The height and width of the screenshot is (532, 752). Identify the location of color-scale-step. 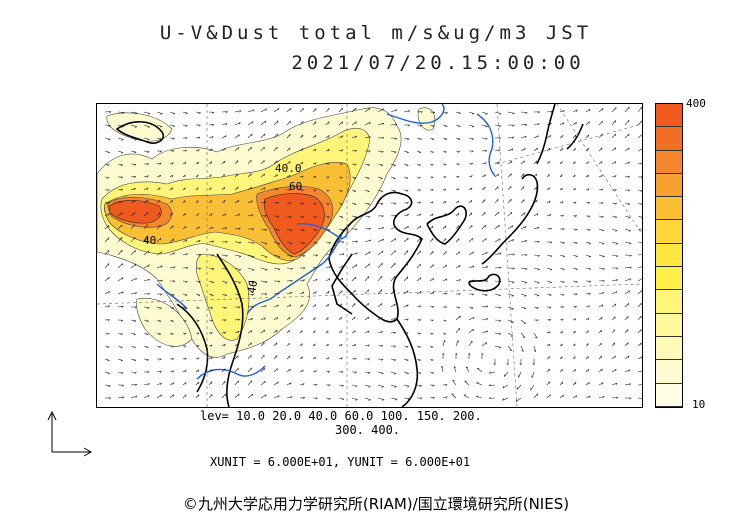
(669, 209).